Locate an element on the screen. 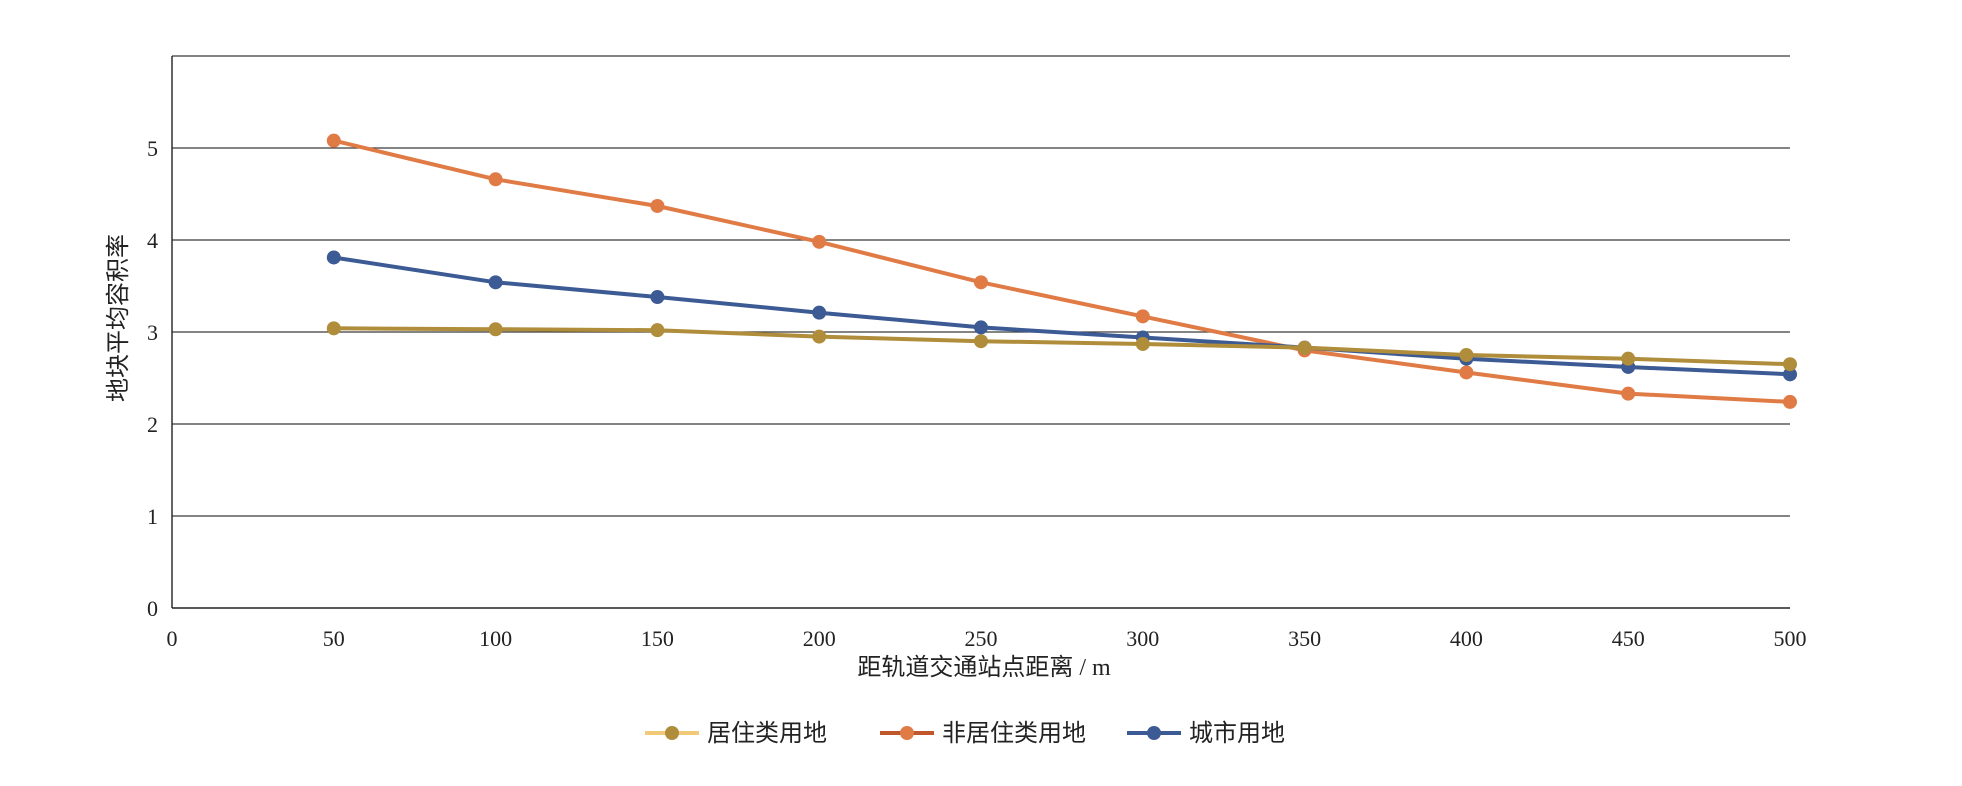  x-tick-label: 100 is located at coordinates (495, 638).